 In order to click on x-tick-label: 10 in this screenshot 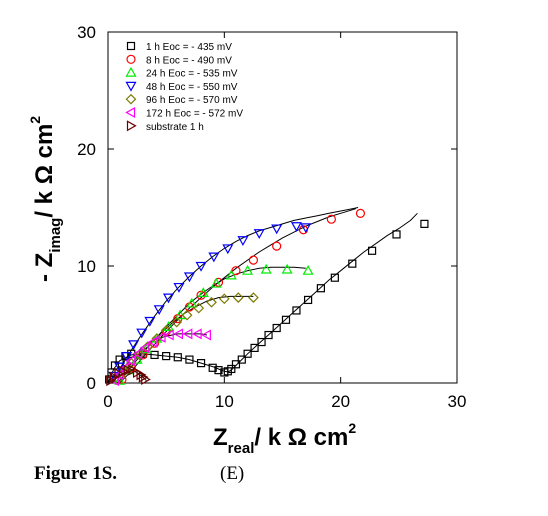, I will do `click(224, 401)`.